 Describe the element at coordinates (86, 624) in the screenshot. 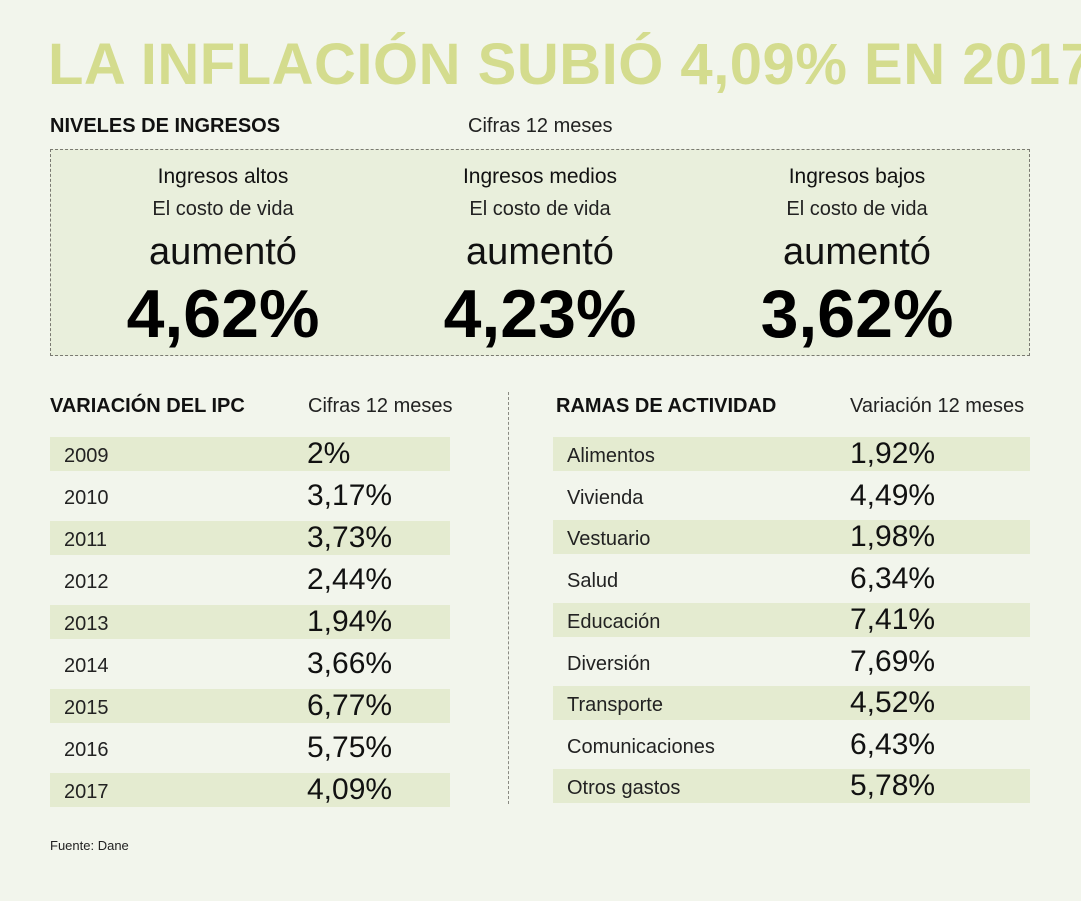

I see `ipc-row-label: 2013` at that location.